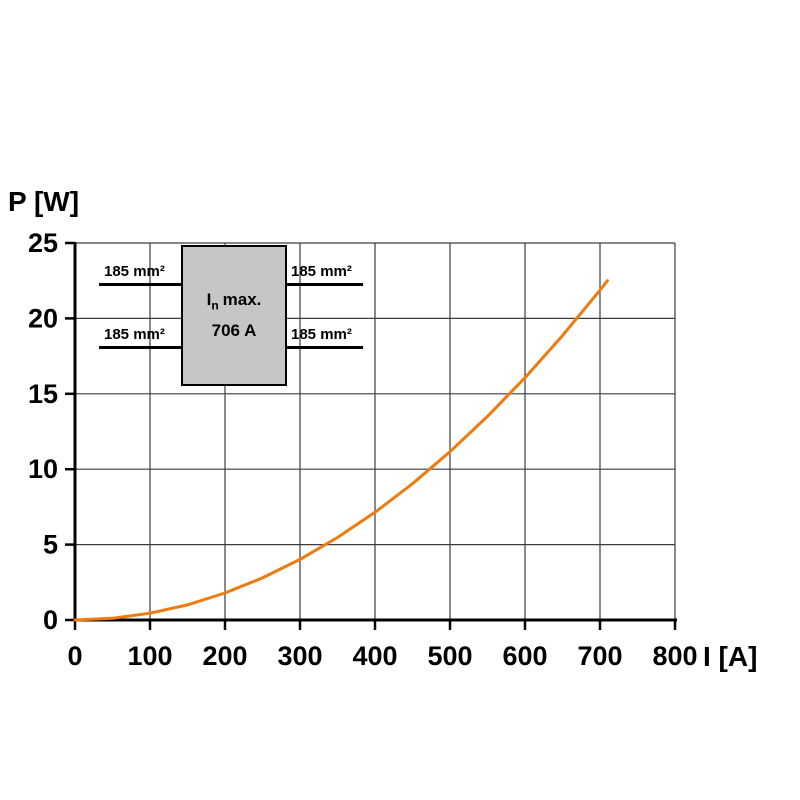  I want to click on y-tick-label: 0, so click(50, 620).